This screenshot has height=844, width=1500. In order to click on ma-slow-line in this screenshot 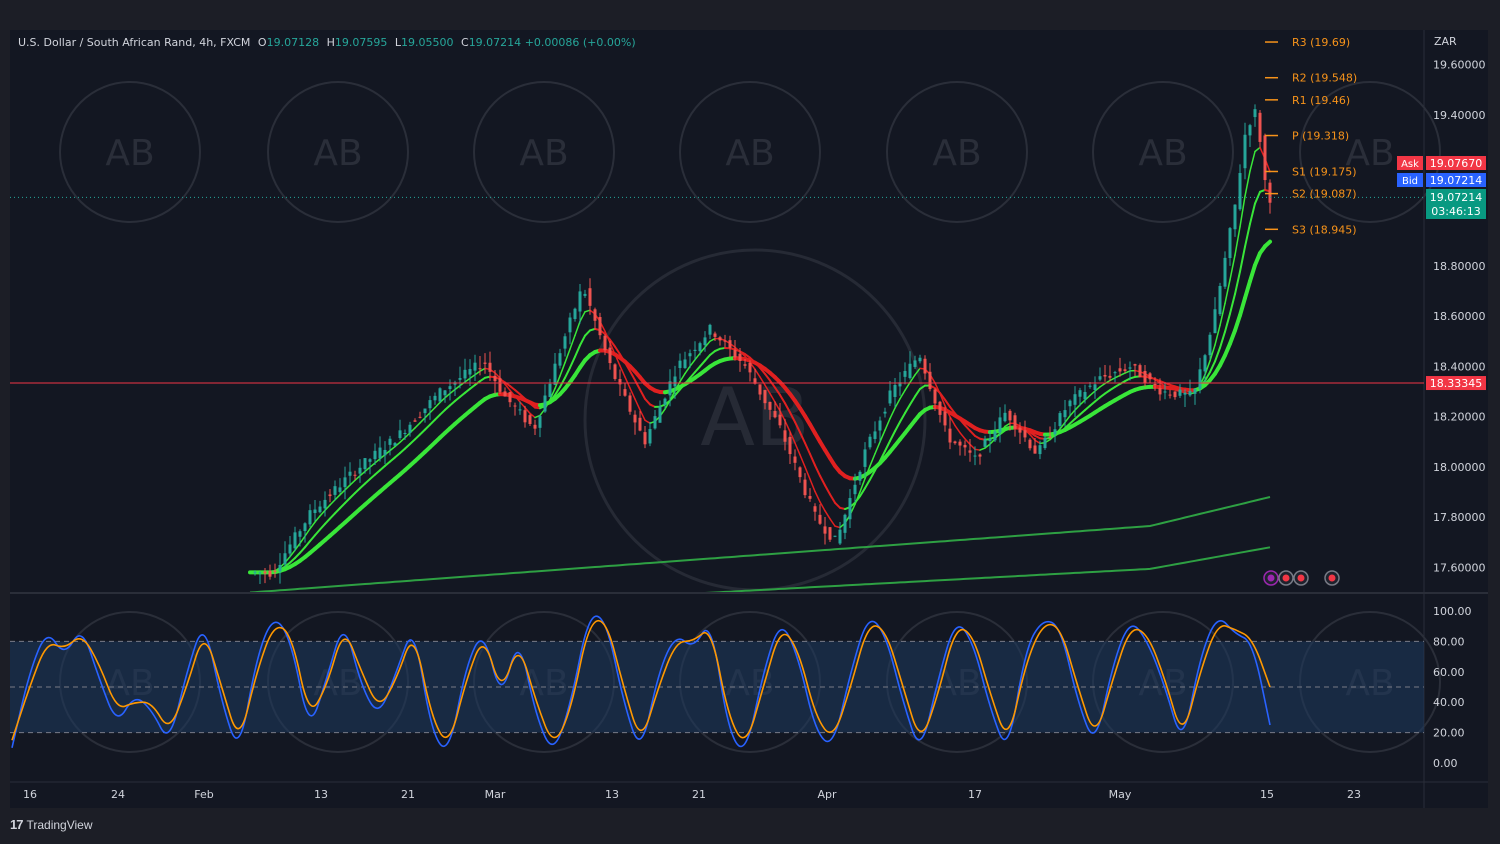, I will do `click(1232, 337)`.